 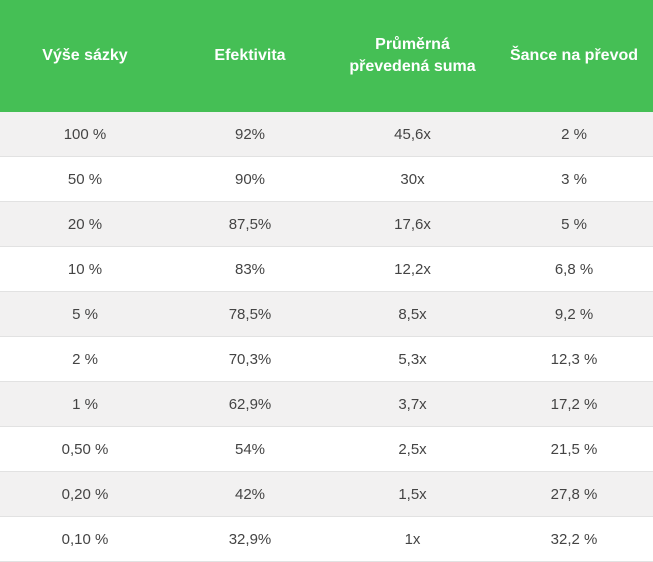 What do you see at coordinates (250, 404) in the screenshot?
I see `cell-efficiency: 62,9%` at bounding box center [250, 404].